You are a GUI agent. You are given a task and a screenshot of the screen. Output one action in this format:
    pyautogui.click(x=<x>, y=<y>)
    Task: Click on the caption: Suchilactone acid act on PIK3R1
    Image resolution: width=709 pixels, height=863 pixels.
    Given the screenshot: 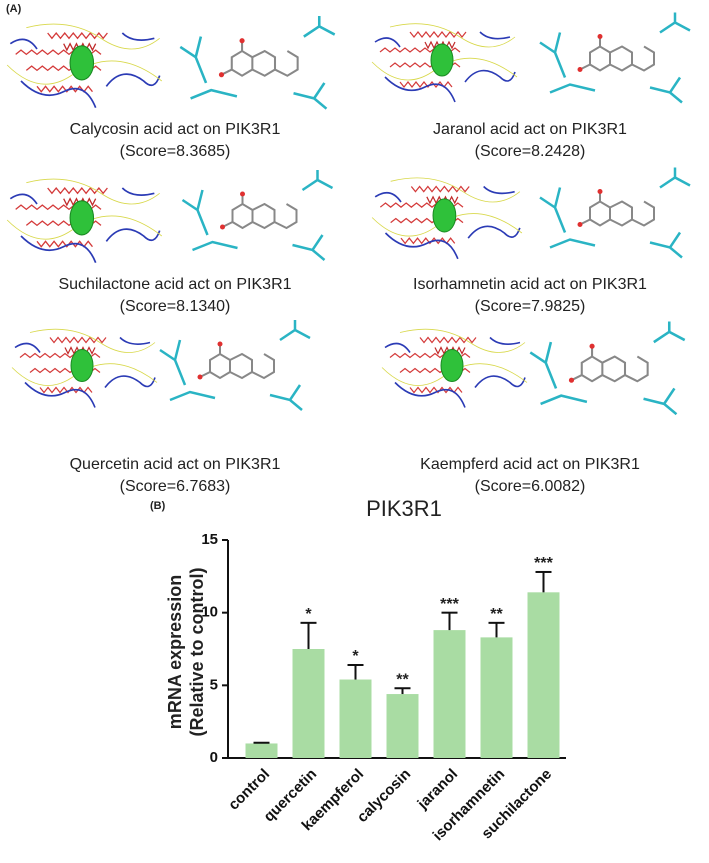 What is the action you would take?
    pyautogui.click(x=174, y=284)
    